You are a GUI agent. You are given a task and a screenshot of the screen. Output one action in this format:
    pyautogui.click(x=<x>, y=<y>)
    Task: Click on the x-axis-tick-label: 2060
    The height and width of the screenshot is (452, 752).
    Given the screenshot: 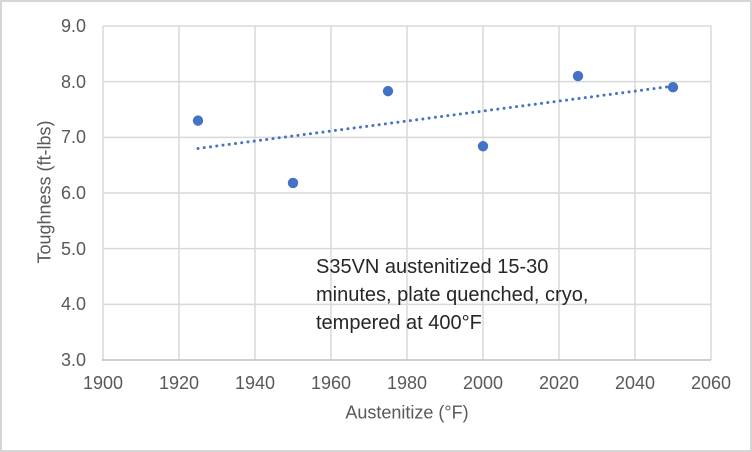 What is the action you would take?
    pyautogui.click(x=711, y=383)
    